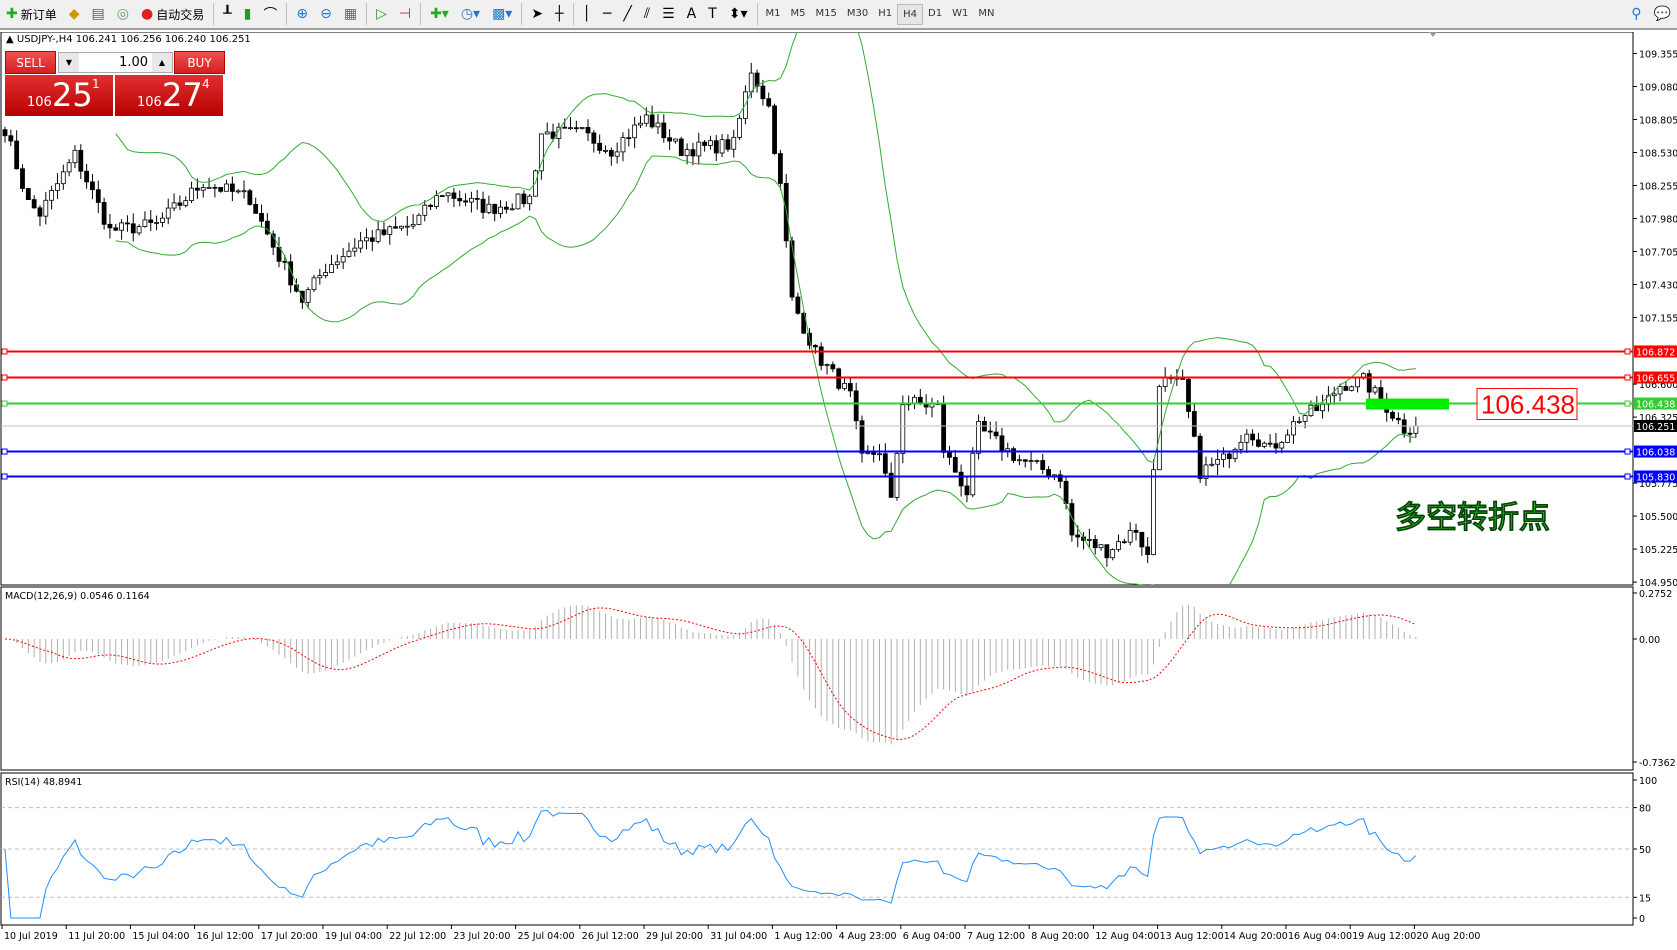 Image resolution: width=1677 pixels, height=950 pixels. Describe the element at coordinates (133, 62) in the screenshot. I see `lot-value: 1.00` at that location.